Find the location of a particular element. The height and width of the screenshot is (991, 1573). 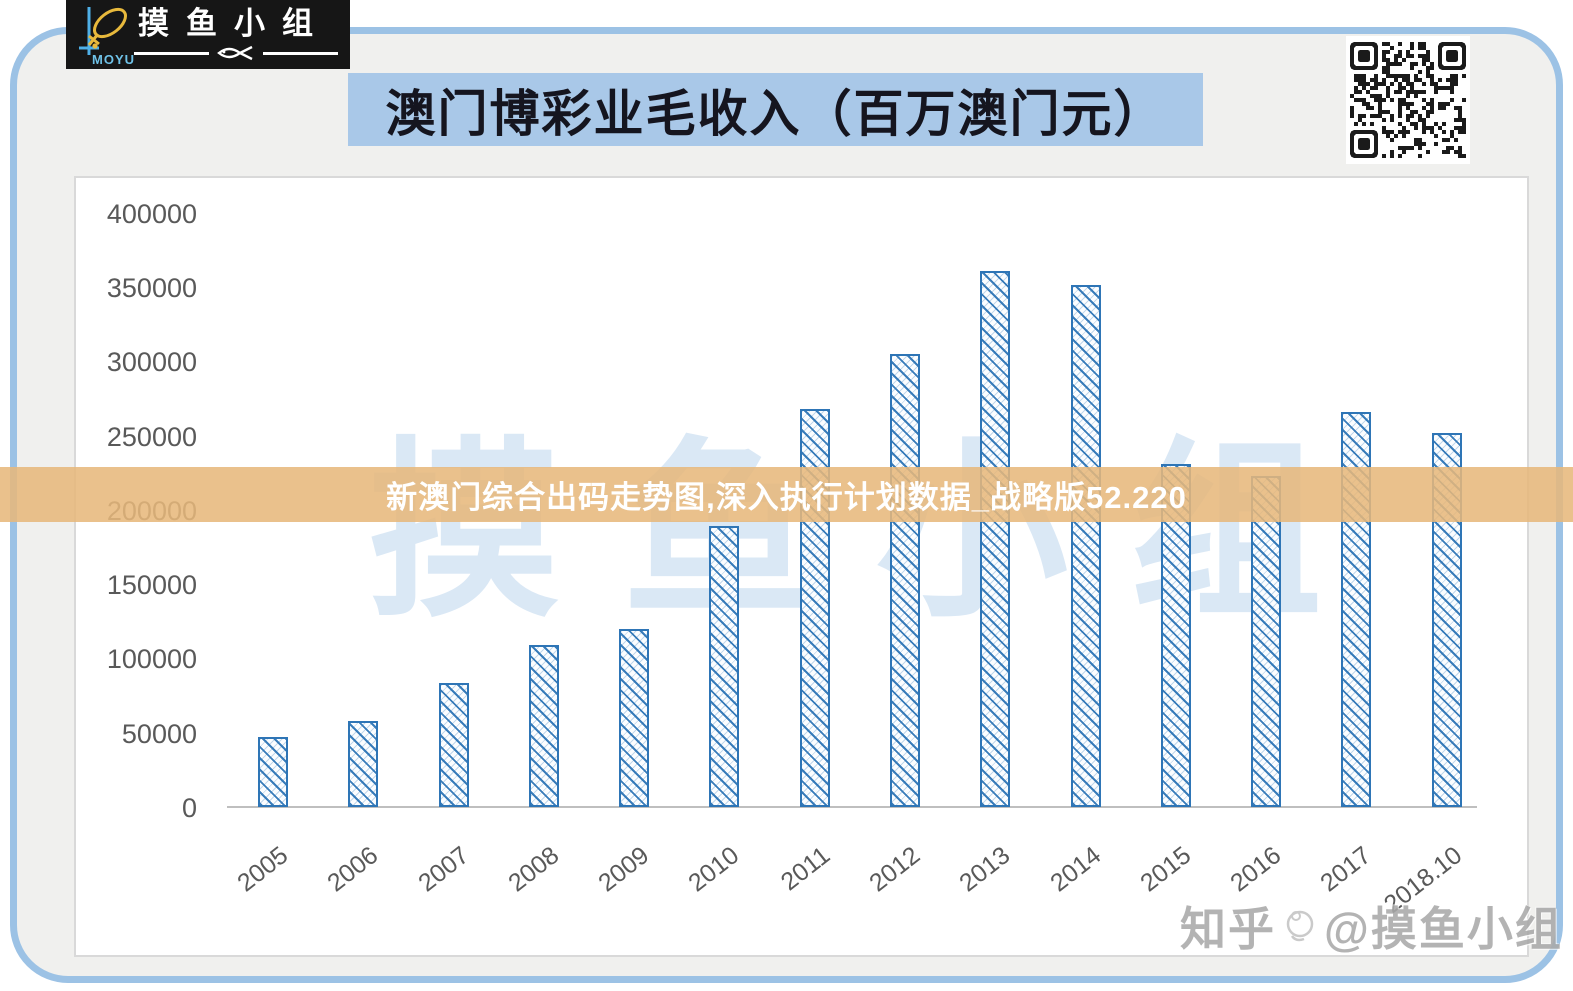

credit-prefix: 知乎 is located at coordinates (1228, 929).